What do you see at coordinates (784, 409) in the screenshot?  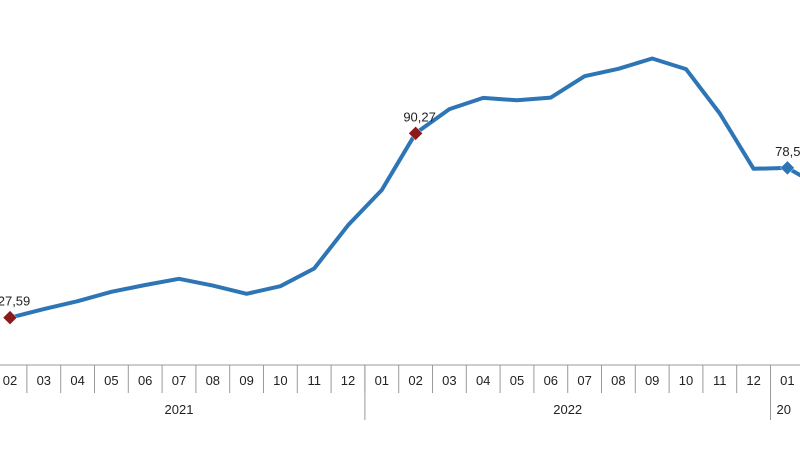 I see `year-label: 20` at bounding box center [784, 409].